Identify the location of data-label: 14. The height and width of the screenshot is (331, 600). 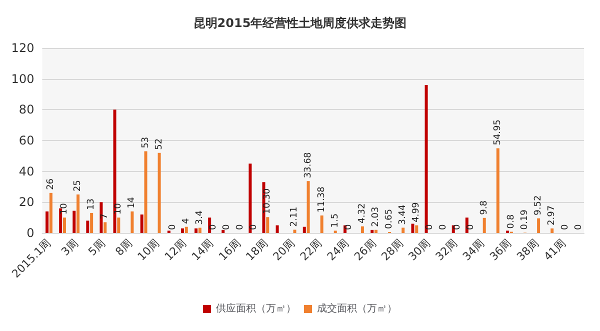
(132, 202).